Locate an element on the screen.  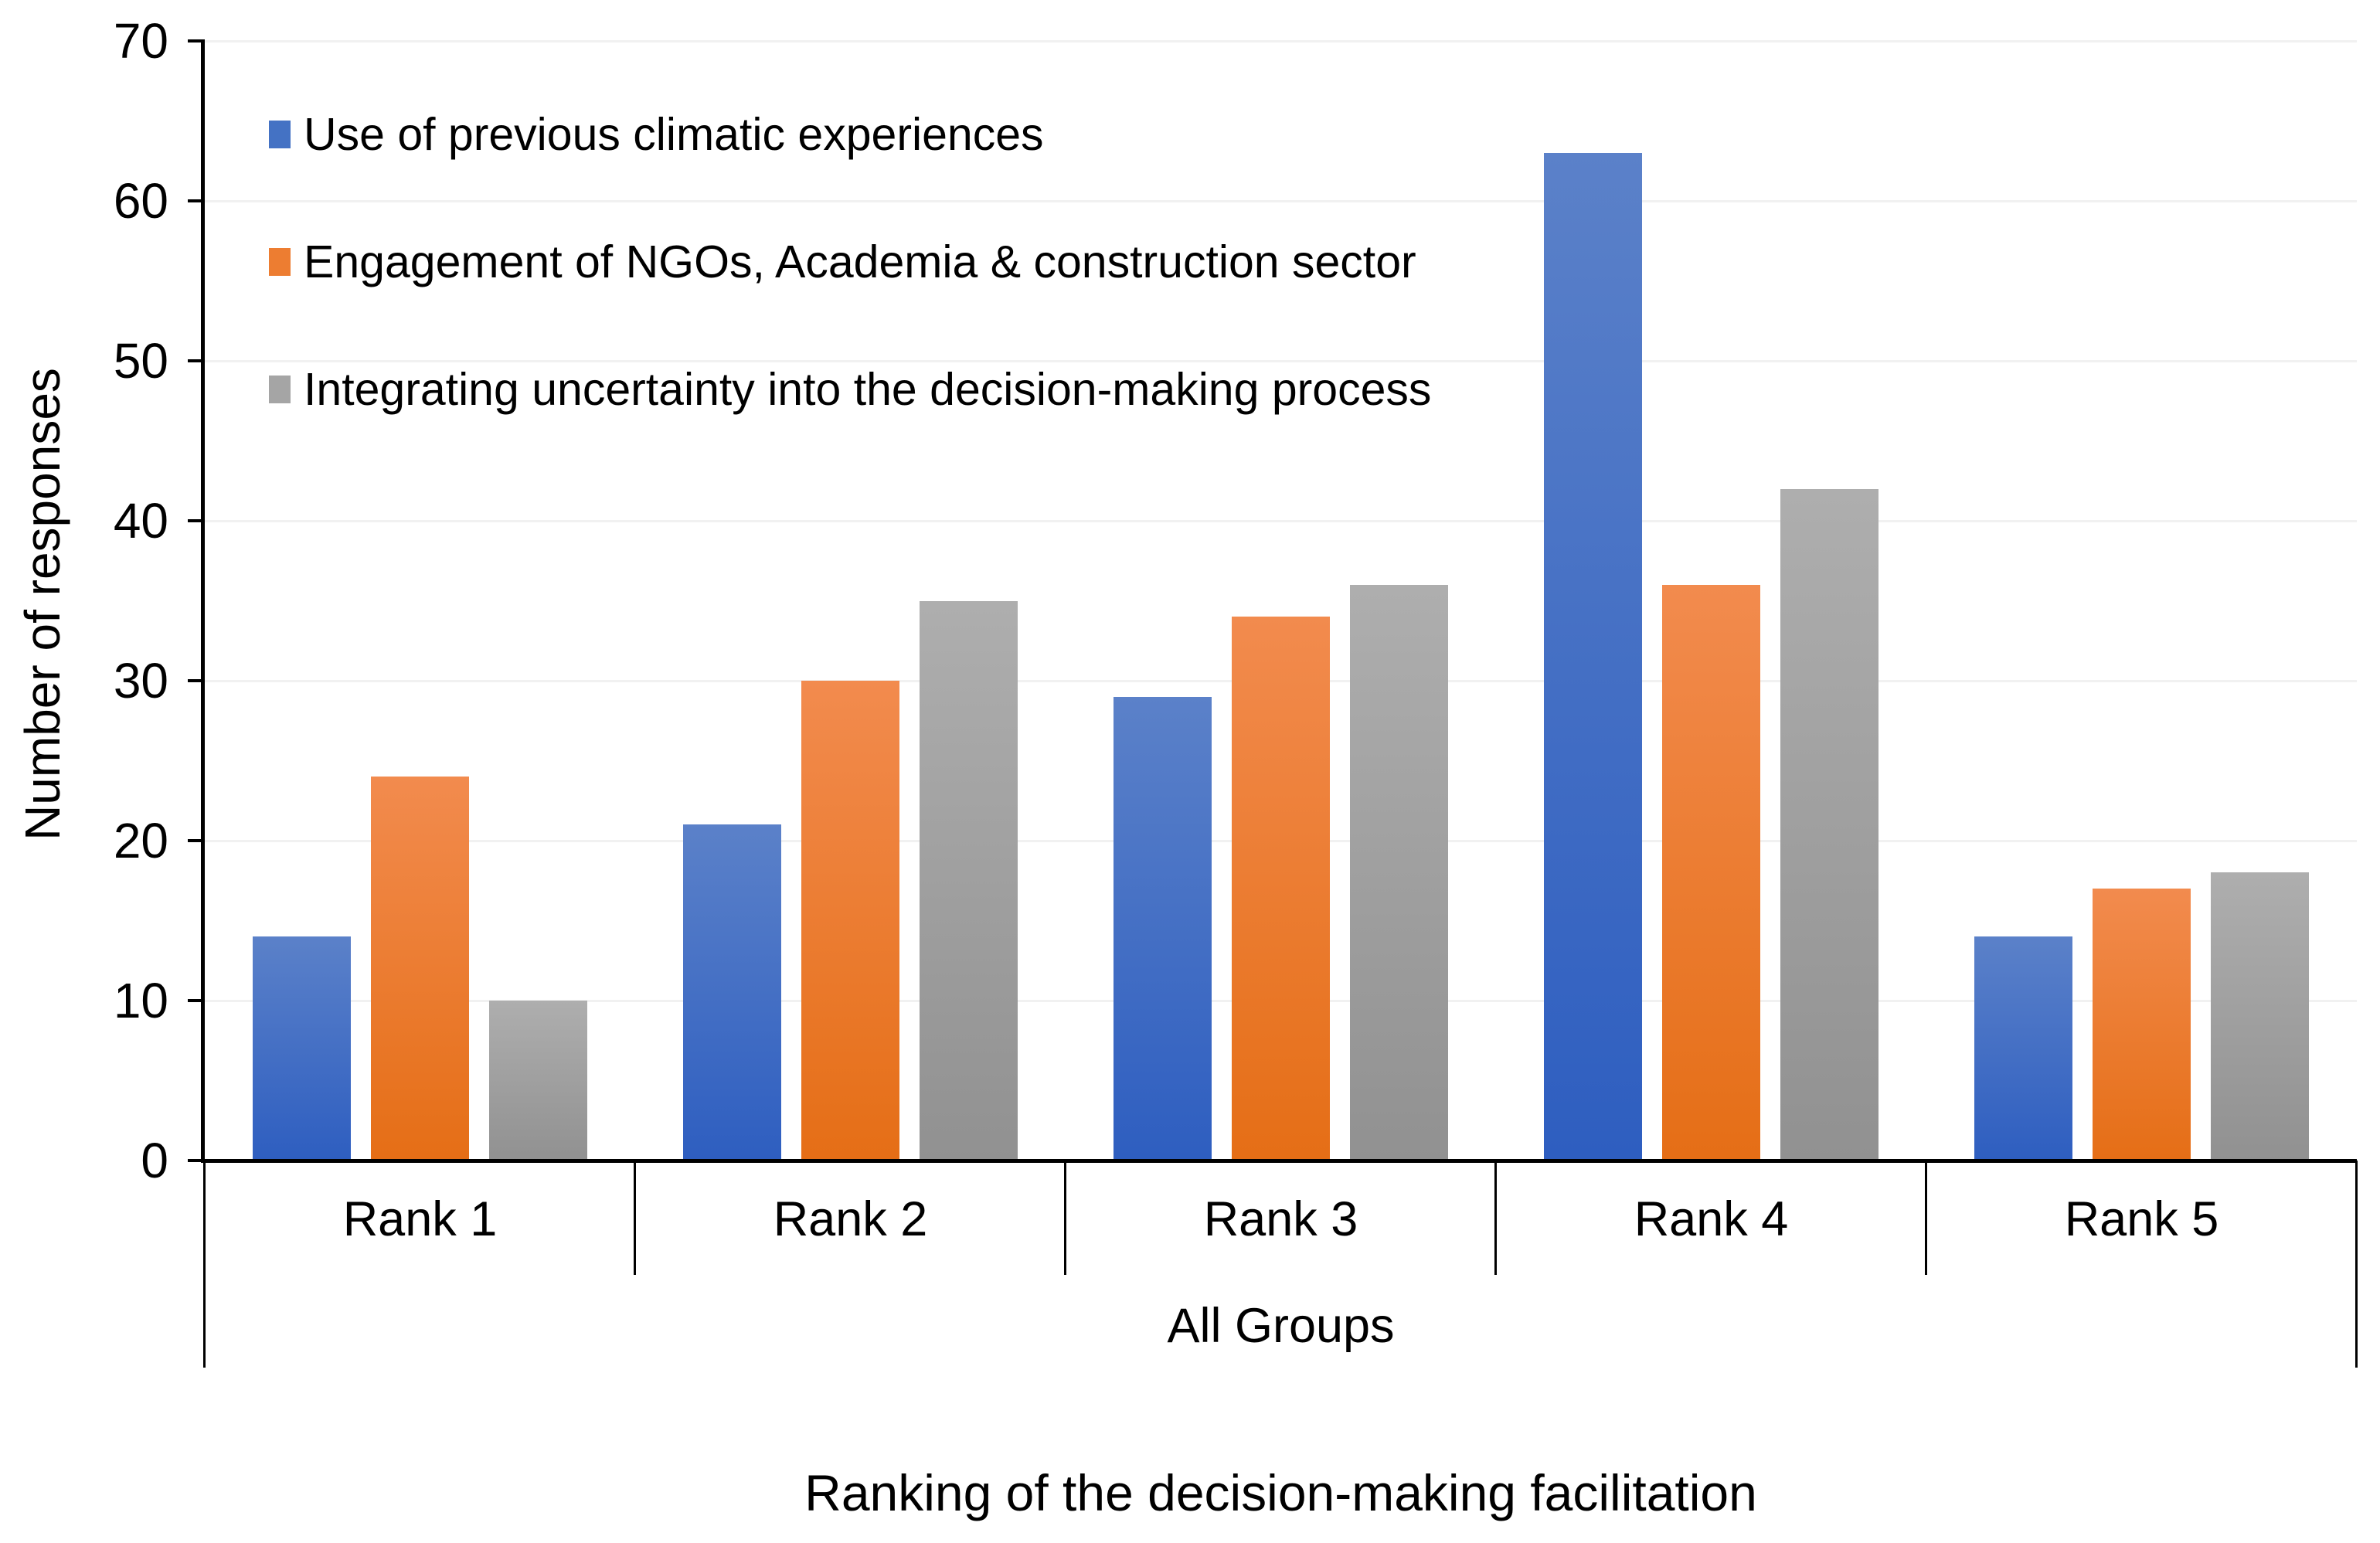
x-axis-line is located at coordinates (1279, 1161).